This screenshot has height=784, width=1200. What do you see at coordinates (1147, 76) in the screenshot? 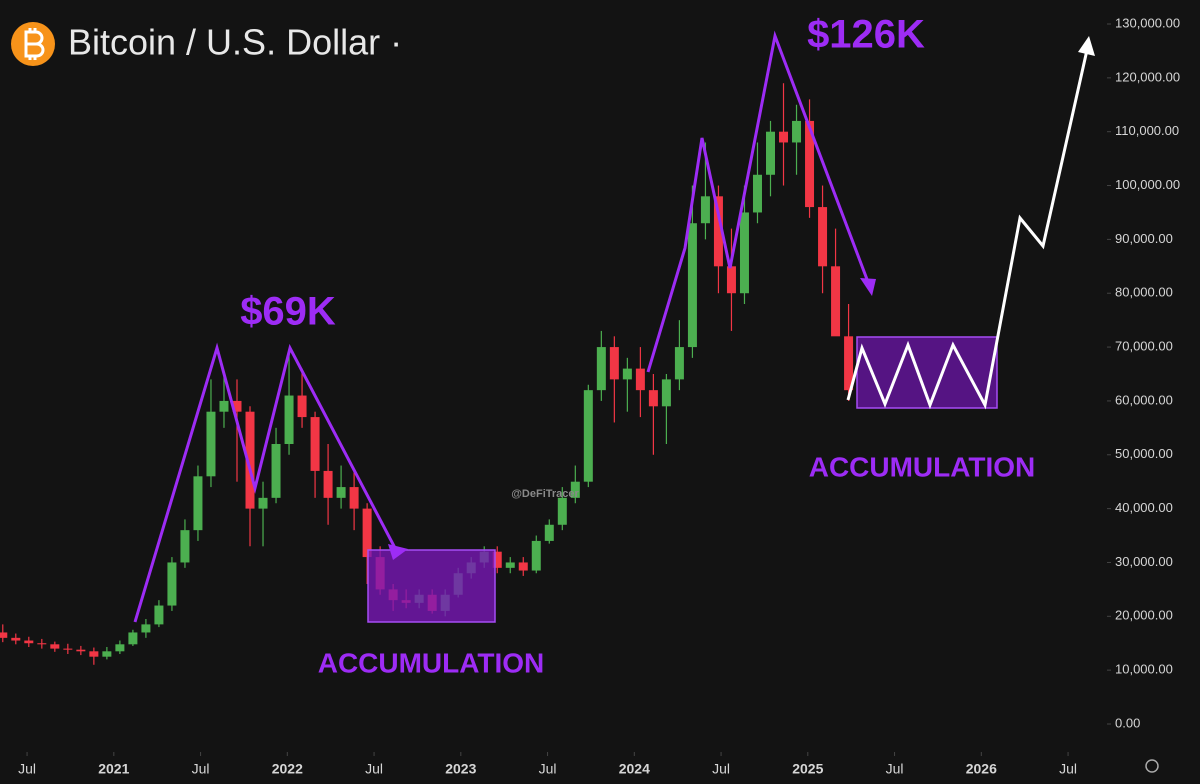
I see `y-tick-label: 120,000.00` at bounding box center [1147, 76].